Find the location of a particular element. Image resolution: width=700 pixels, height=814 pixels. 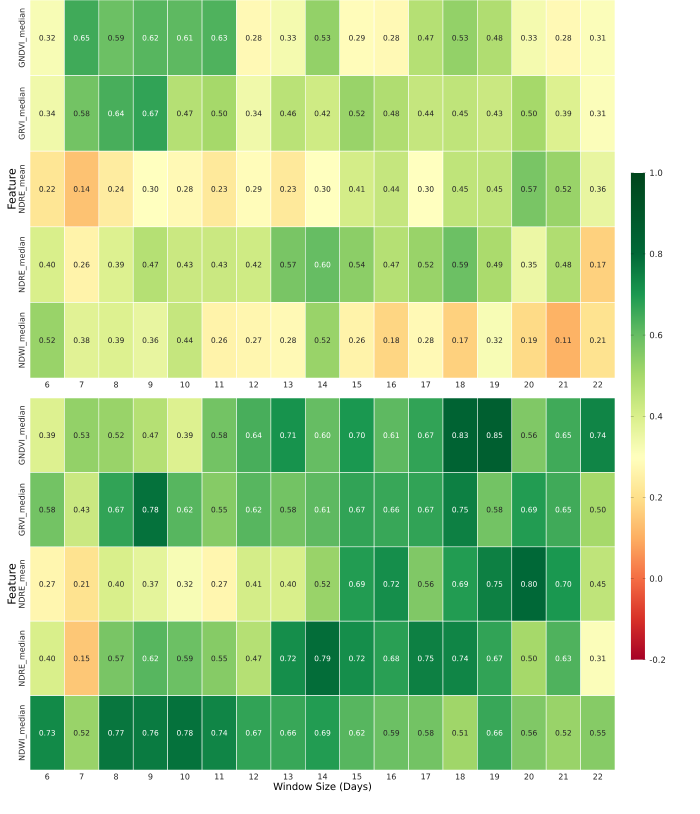

color-bar-label: 0.2 is located at coordinates (656, 497).